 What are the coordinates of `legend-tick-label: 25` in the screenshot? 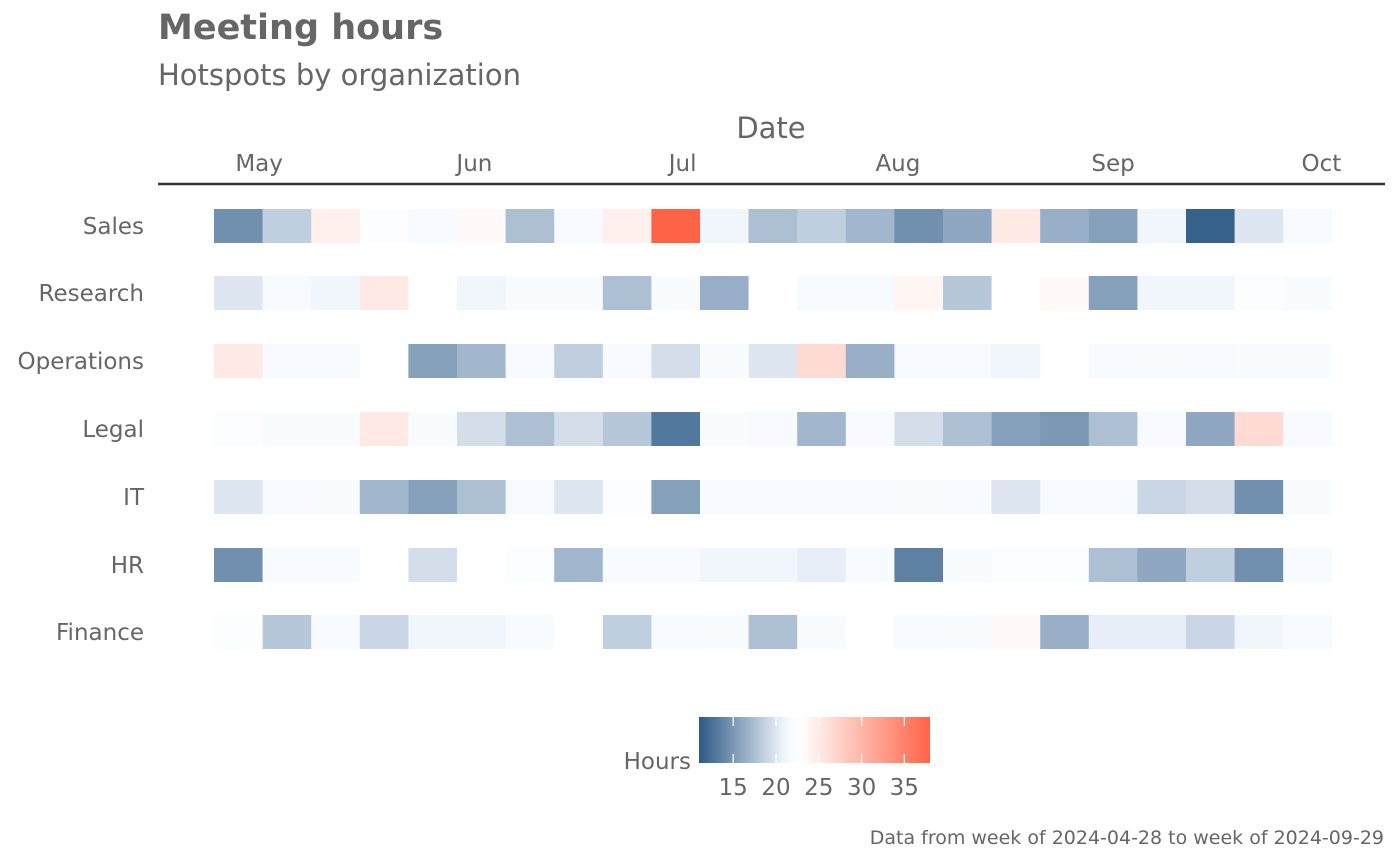 It's located at (818, 788).